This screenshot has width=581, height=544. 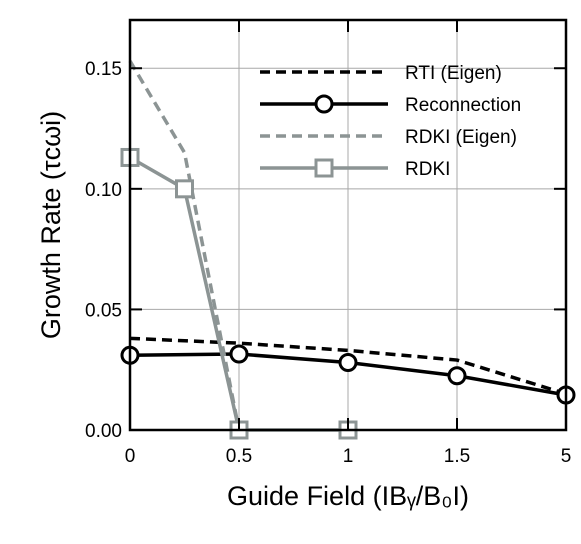 What do you see at coordinates (348, 496) in the screenshot?
I see `x-axis-title: Guide Field (IBᵧ/B₀I)` at bounding box center [348, 496].